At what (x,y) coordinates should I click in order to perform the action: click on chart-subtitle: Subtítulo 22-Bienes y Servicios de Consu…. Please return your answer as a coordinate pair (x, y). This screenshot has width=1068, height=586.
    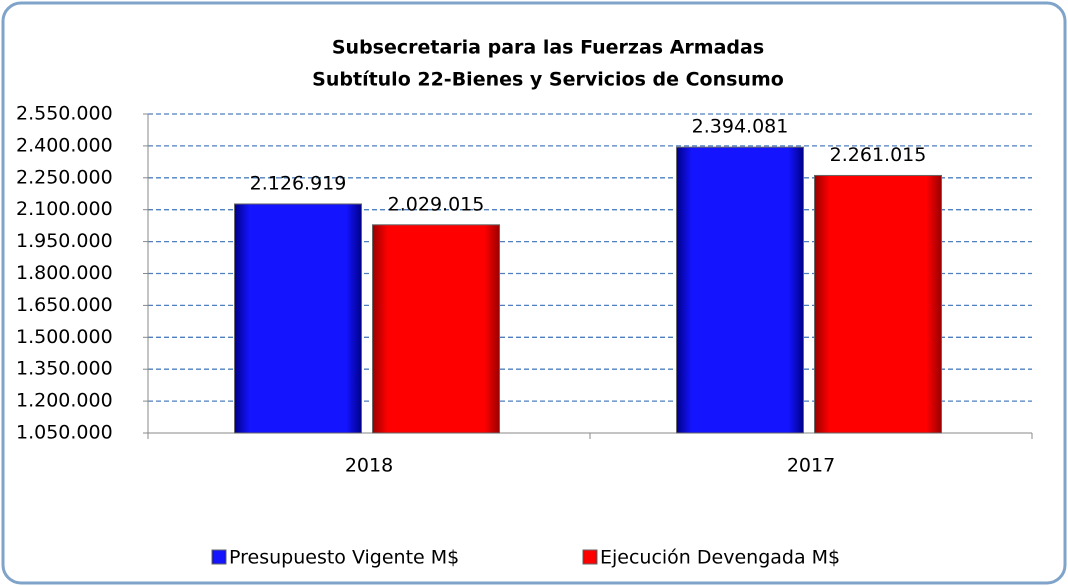
    Looking at the image, I should click on (548, 80).